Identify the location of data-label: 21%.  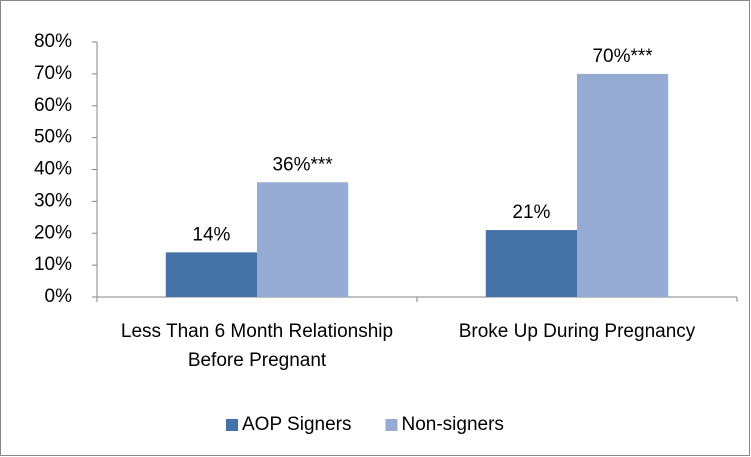
(531, 212).